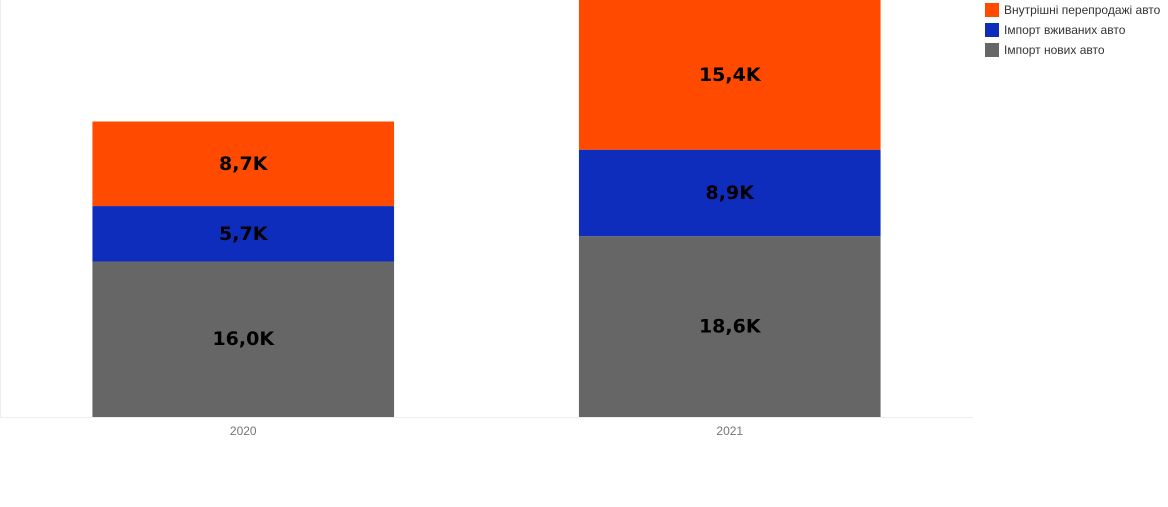  I want to click on bar-2020-new-import, so click(243, 339).